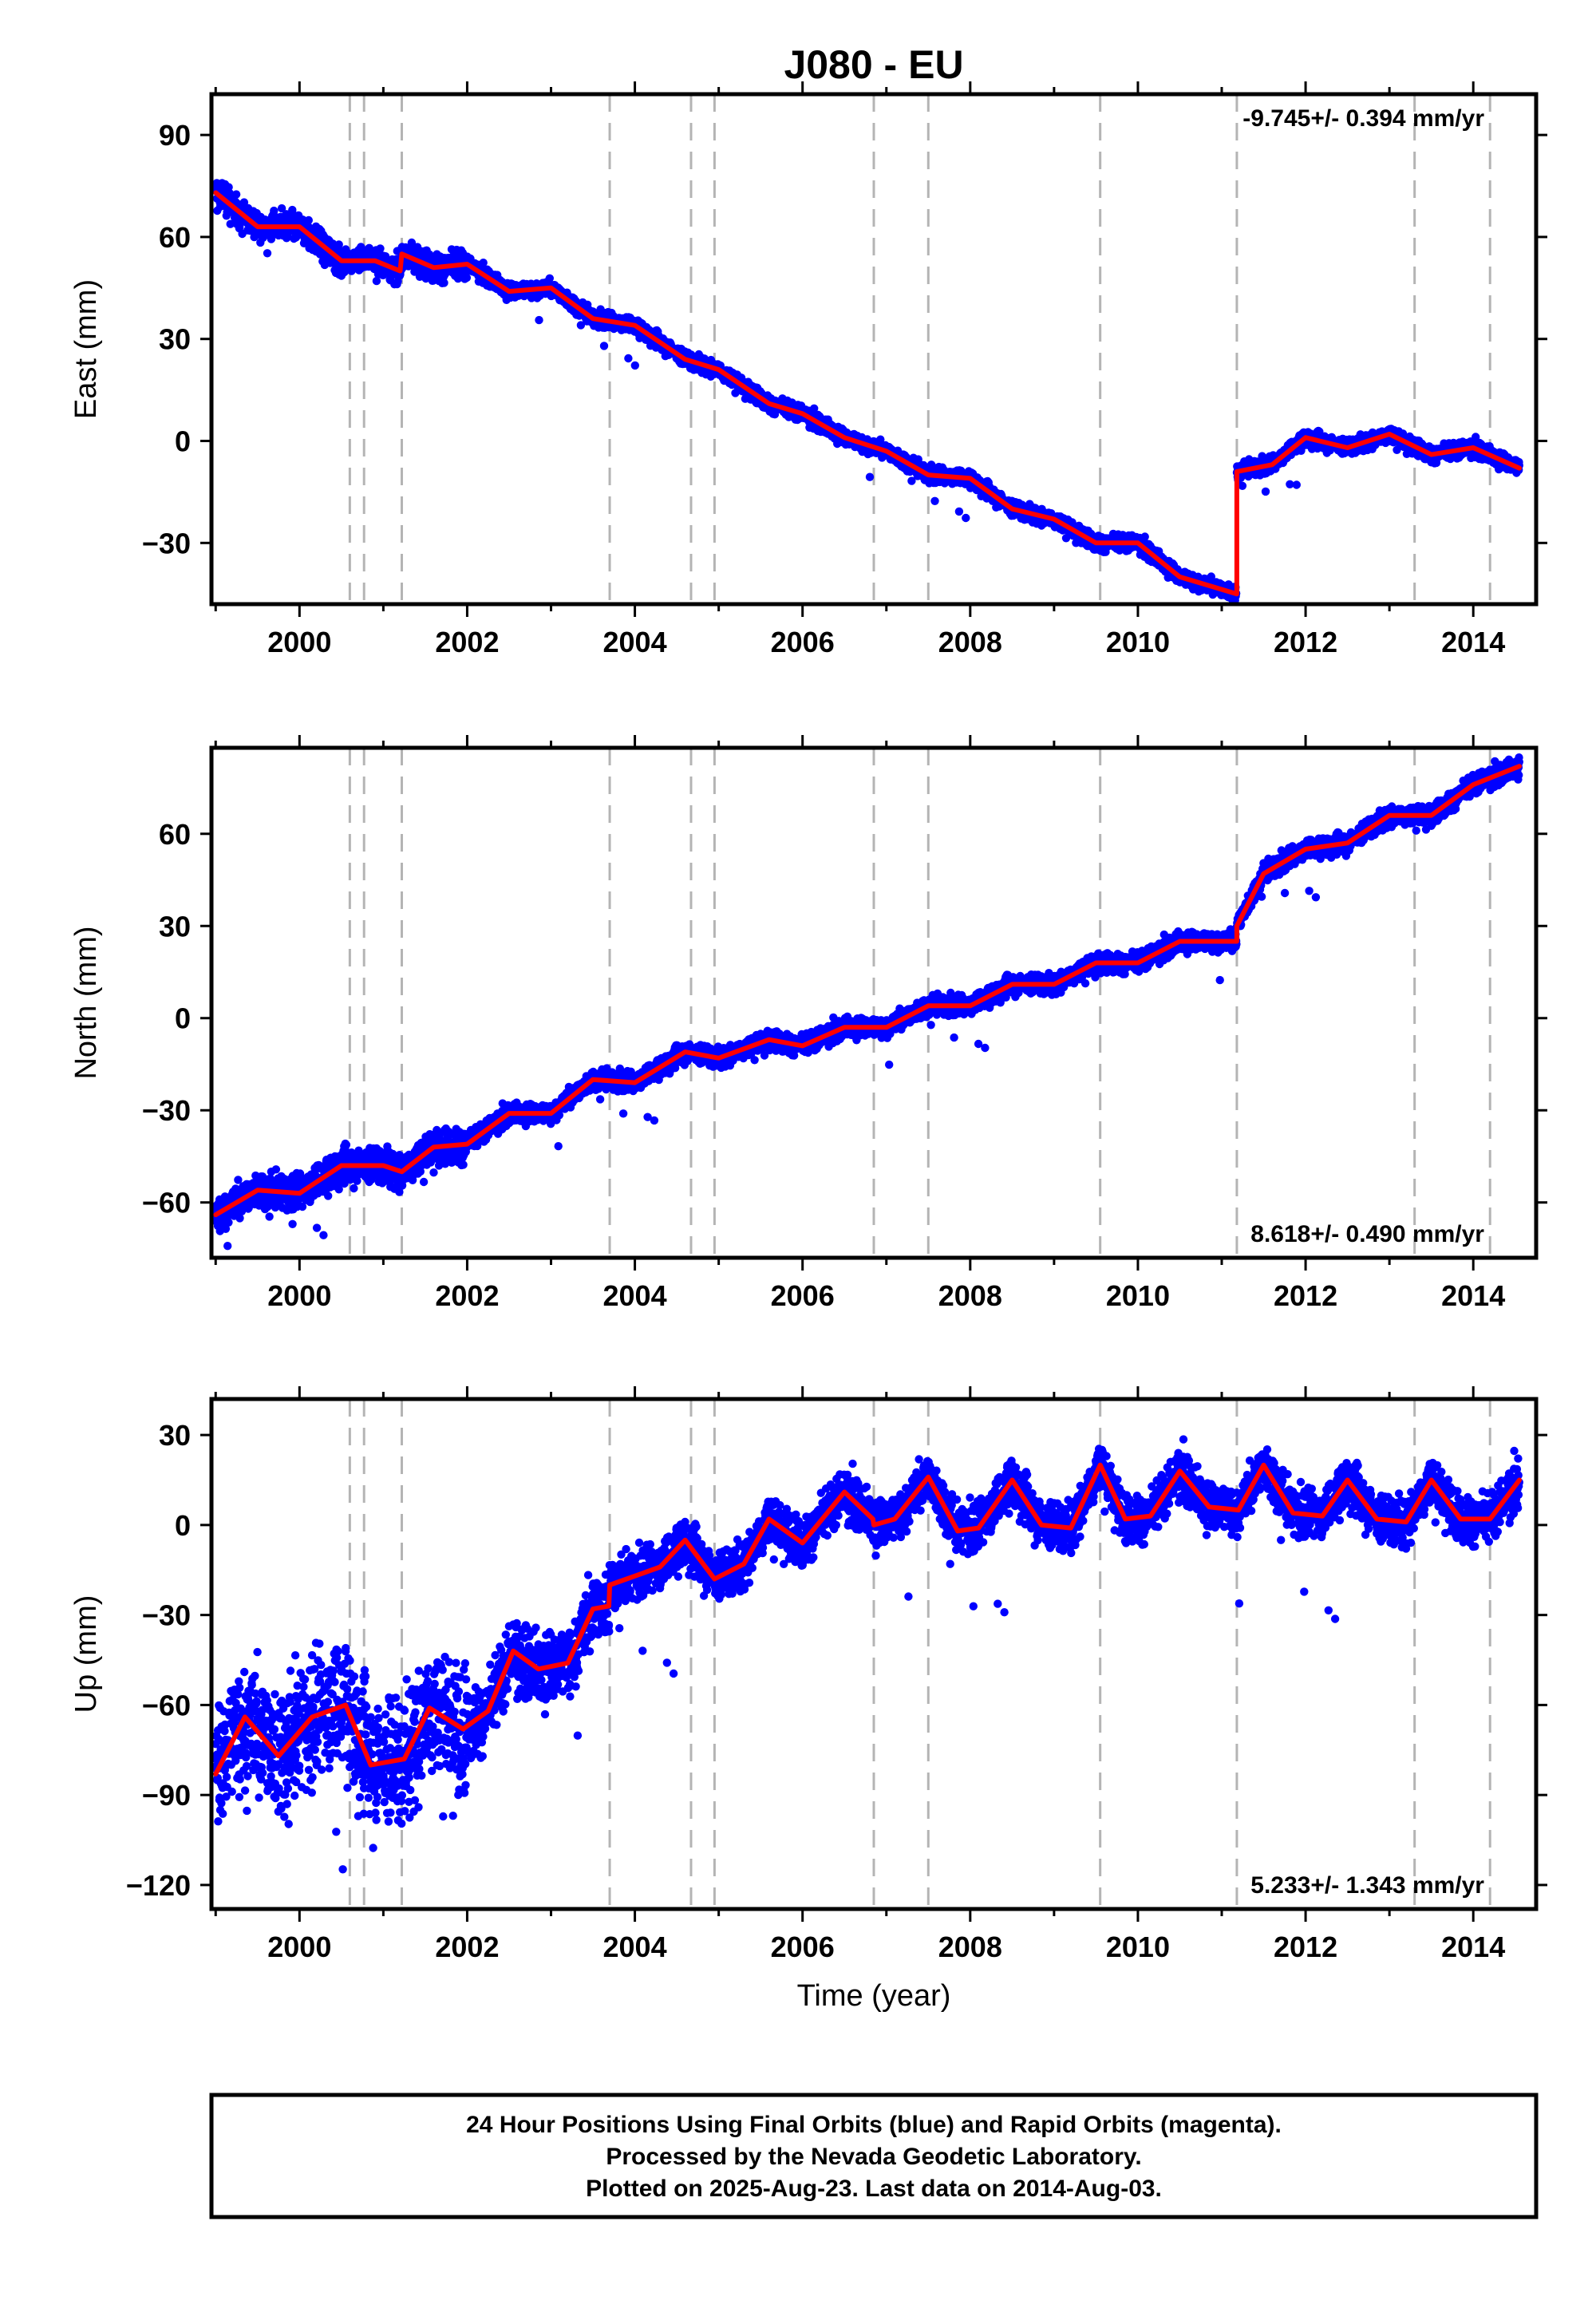  Describe the element at coordinates (873, 64) in the screenshot. I see `figure-title: J080 - EU` at that location.